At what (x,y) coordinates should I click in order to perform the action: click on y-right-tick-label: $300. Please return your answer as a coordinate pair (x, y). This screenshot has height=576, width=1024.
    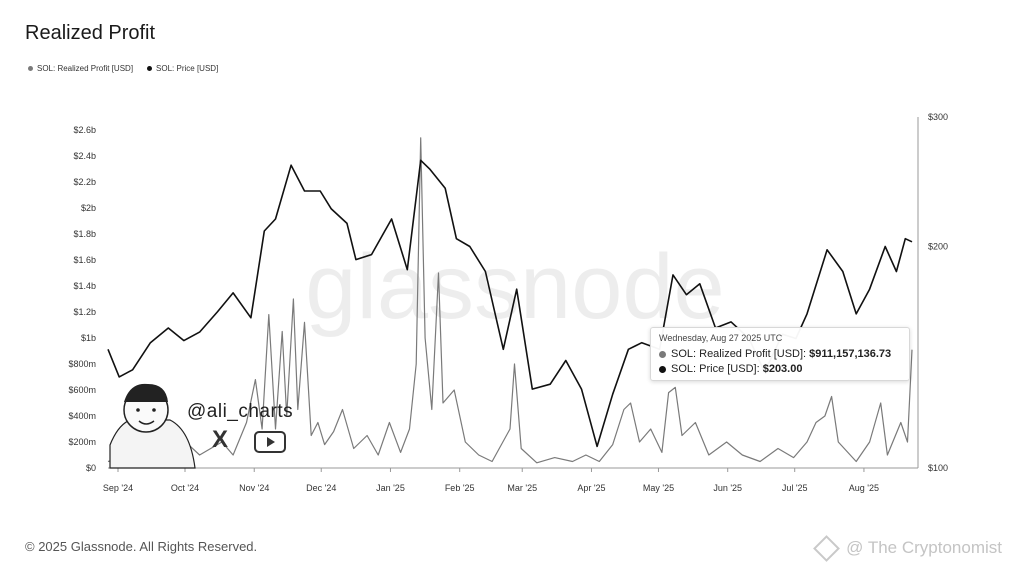
    Looking at the image, I should click on (938, 117).